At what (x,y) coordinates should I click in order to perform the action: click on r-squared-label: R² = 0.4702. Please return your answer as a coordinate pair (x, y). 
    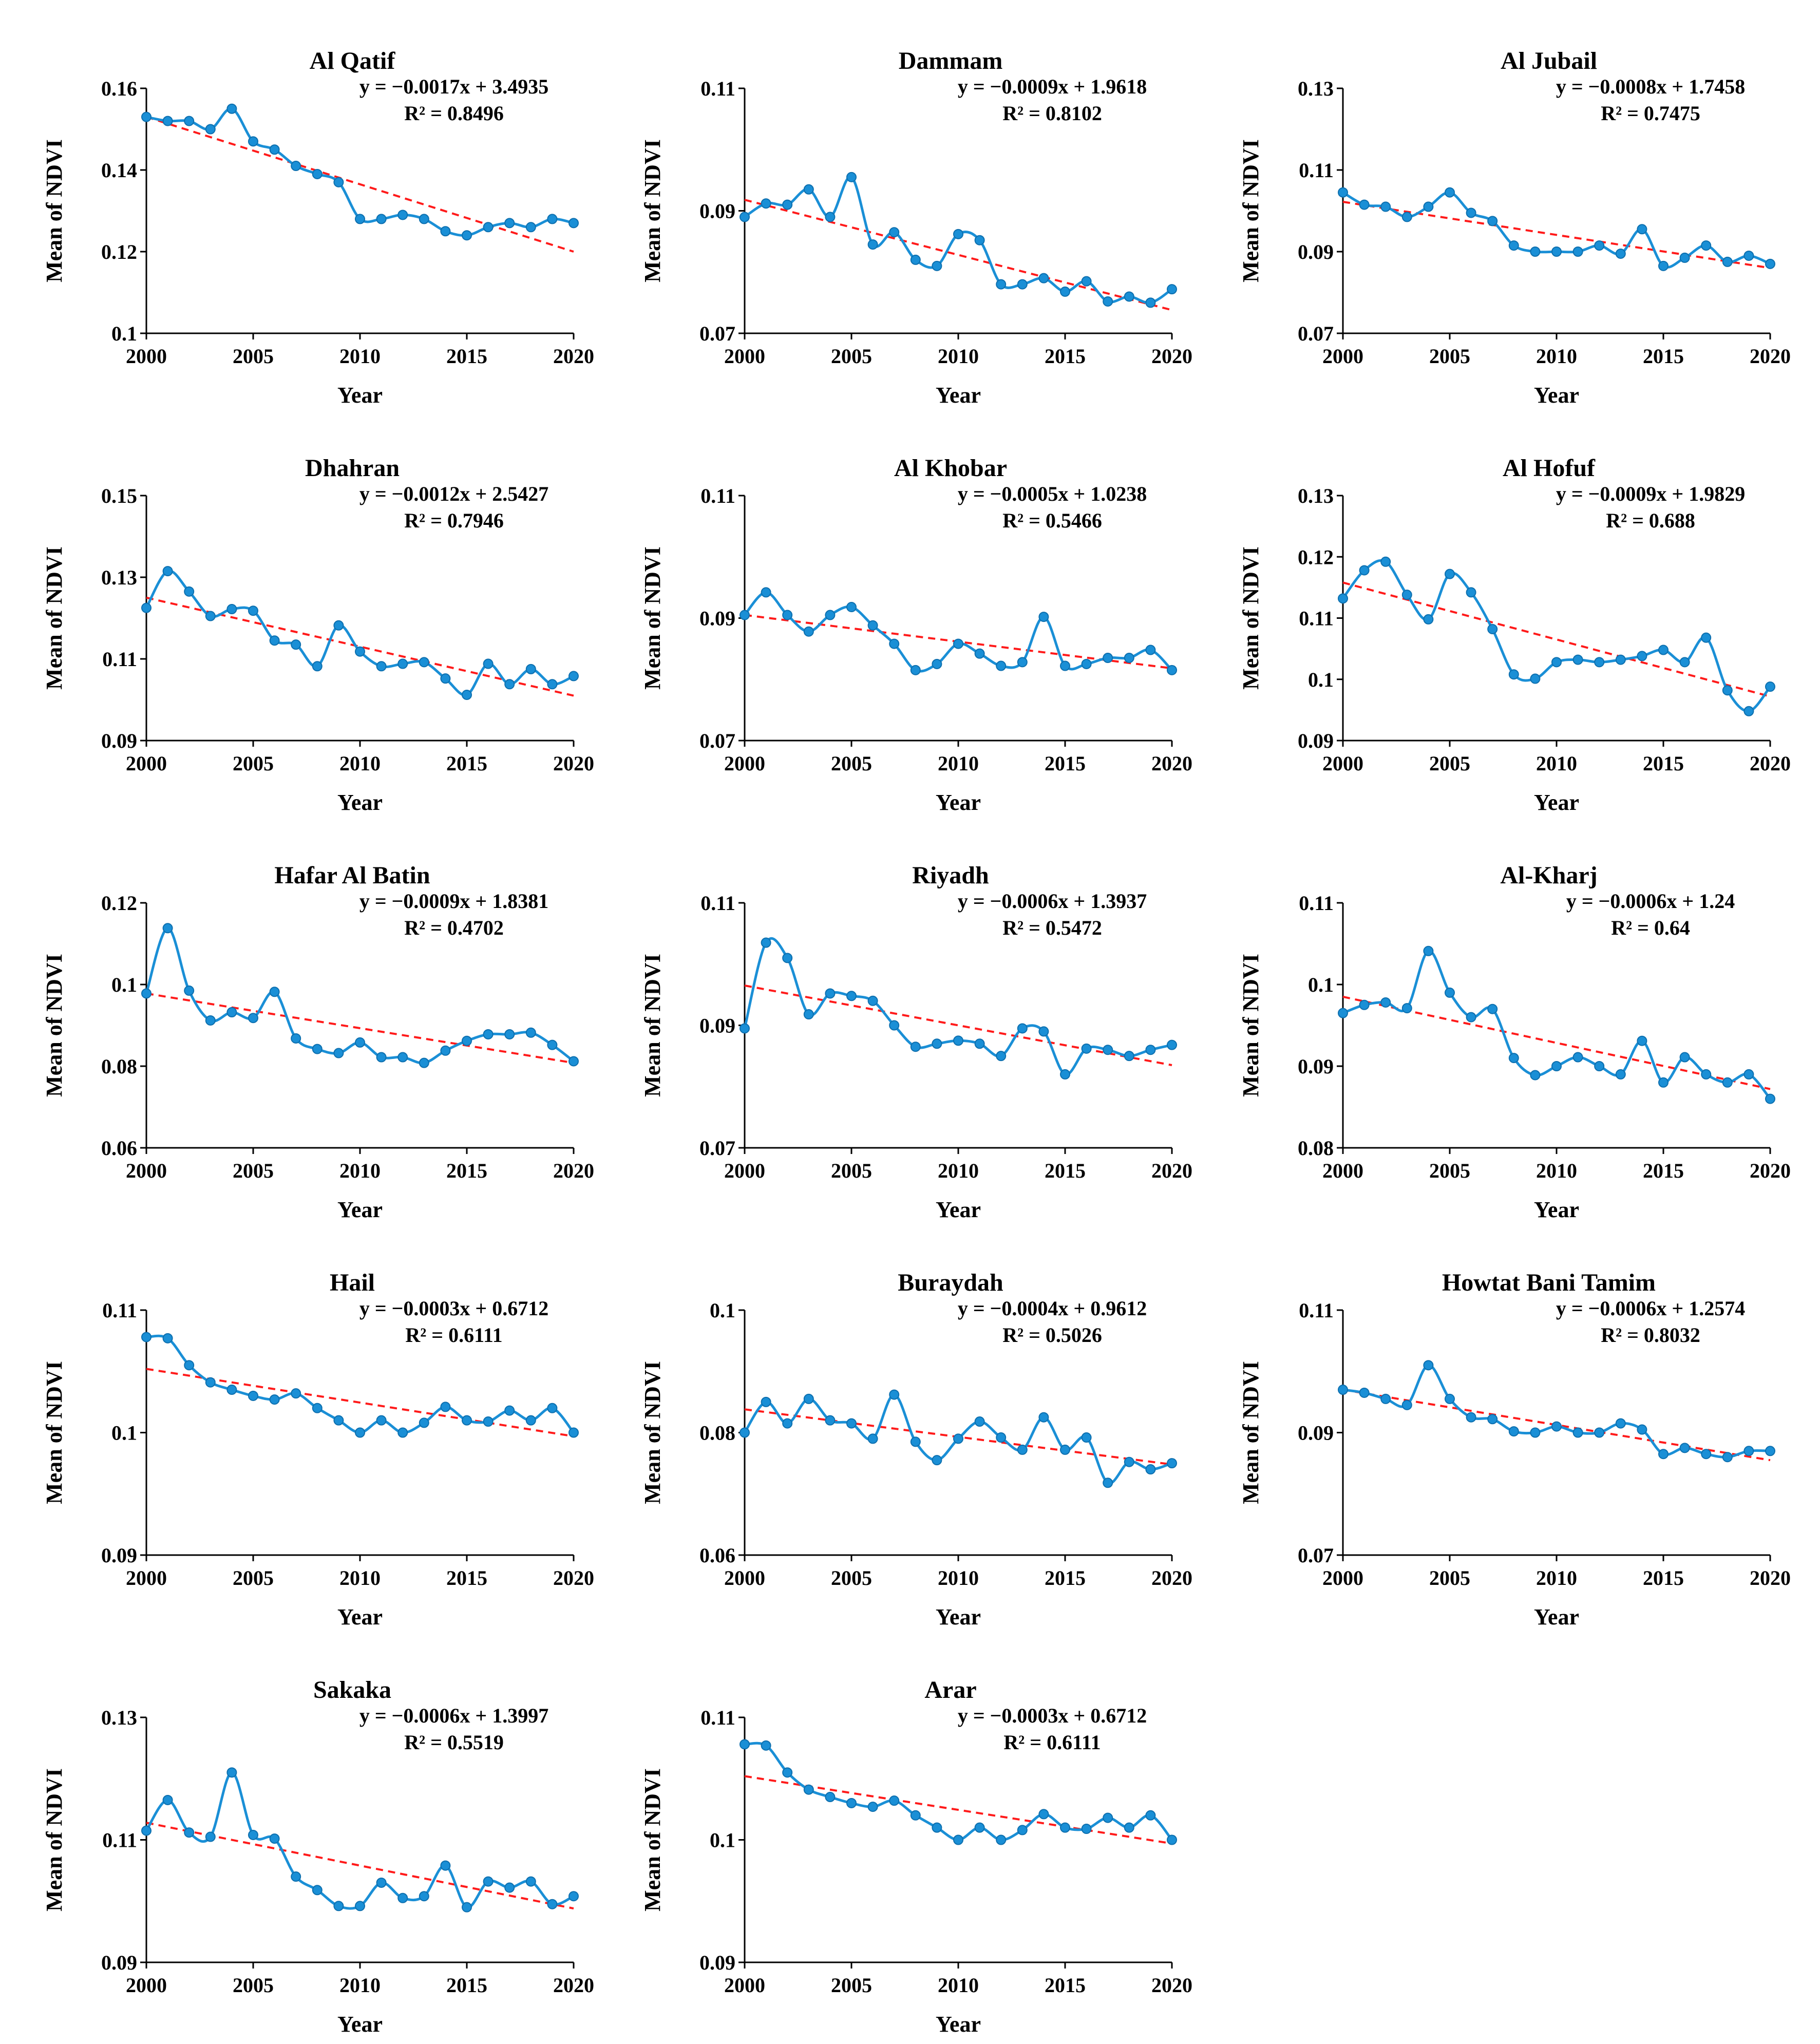
    Looking at the image, I should click on (454, 927).